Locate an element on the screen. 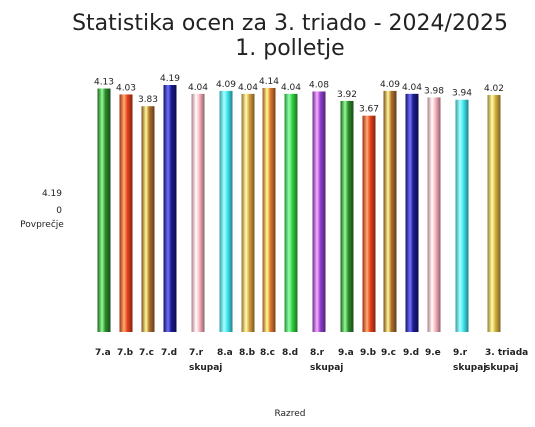 This screenshot has height=427, width=535. x-tick-label: 7.c is located at coordinates (147, 353).